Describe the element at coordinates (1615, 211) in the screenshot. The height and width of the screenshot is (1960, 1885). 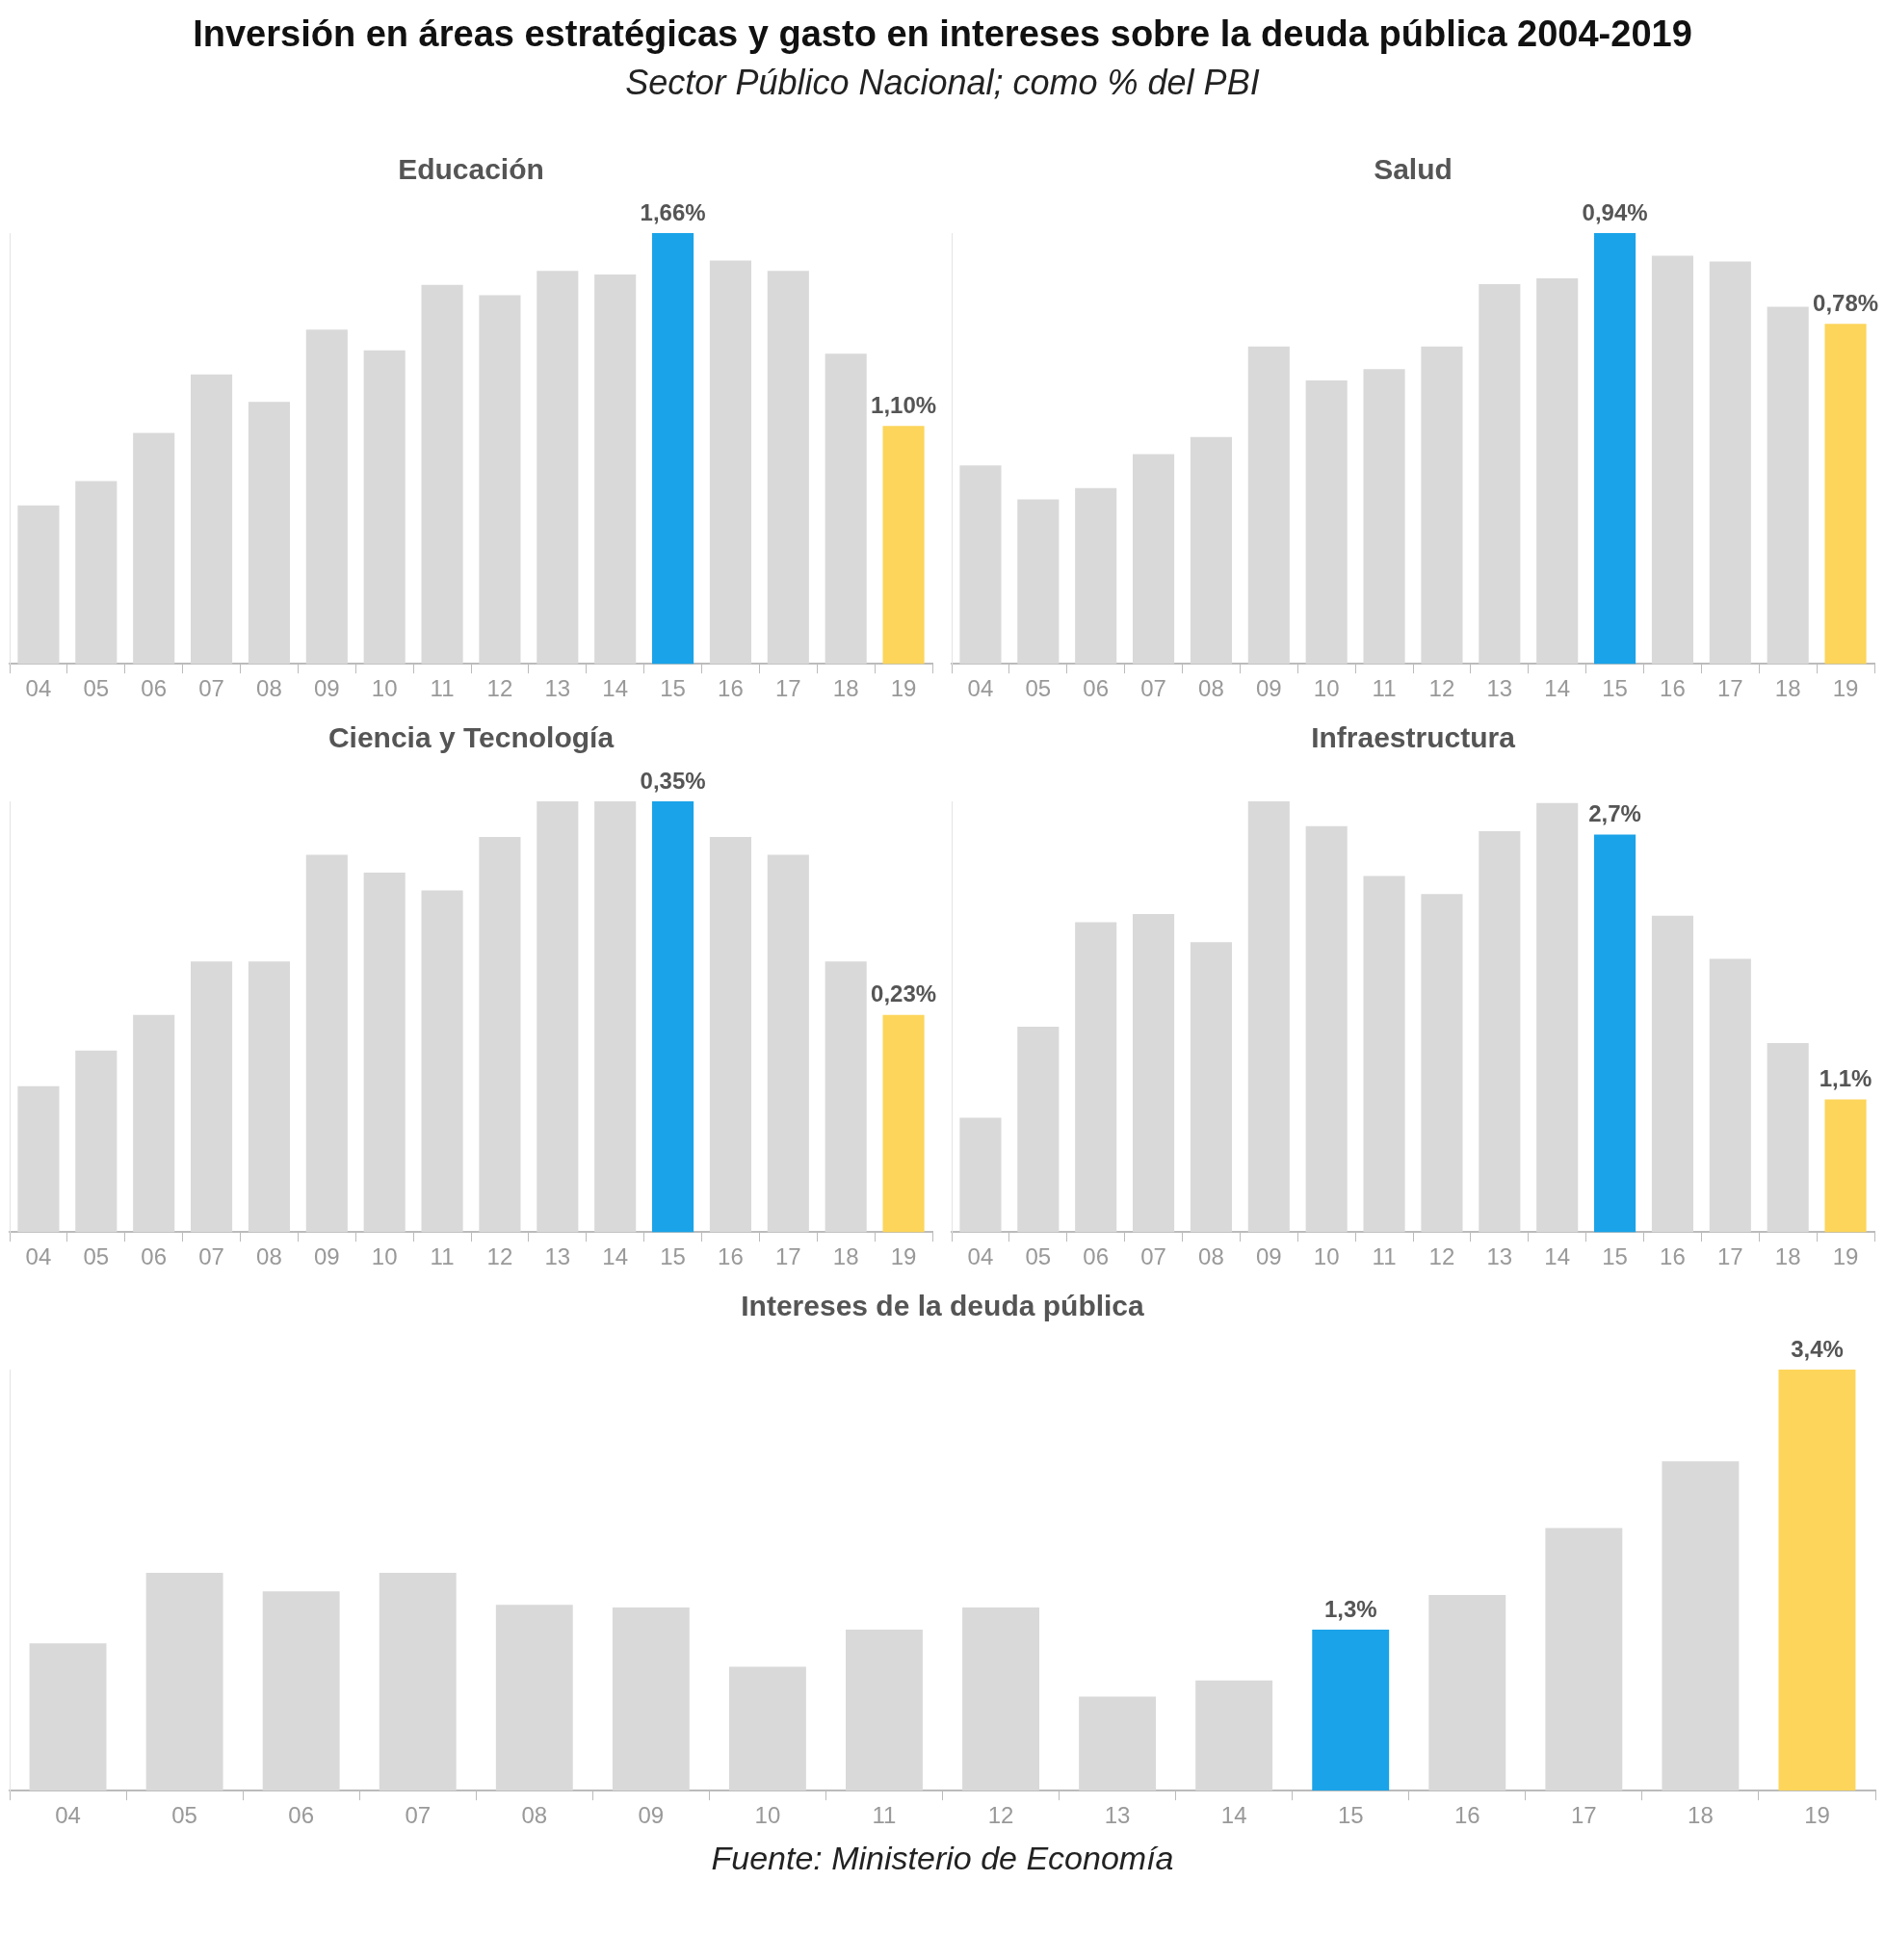
I see `data-label: 0,94%` at that location.